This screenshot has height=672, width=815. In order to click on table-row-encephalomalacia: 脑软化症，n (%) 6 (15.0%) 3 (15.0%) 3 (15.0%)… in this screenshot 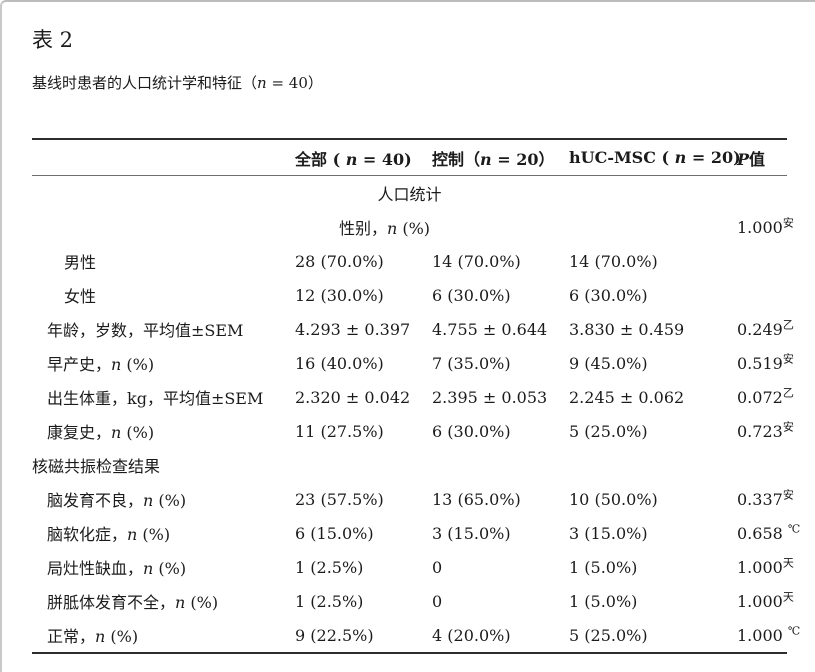, I will do `click(416, 533)`.